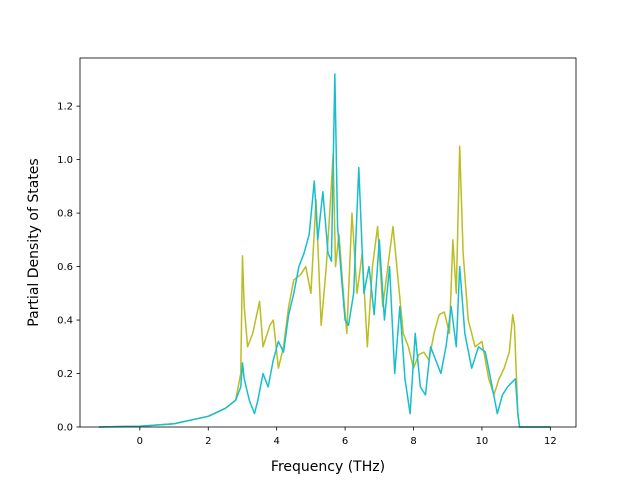 The height and width of the screenshot is (480, 640). Describe the element at coordinates (65, 428) in the screenshot. I see `y-tick-label: 0.0` at that location.